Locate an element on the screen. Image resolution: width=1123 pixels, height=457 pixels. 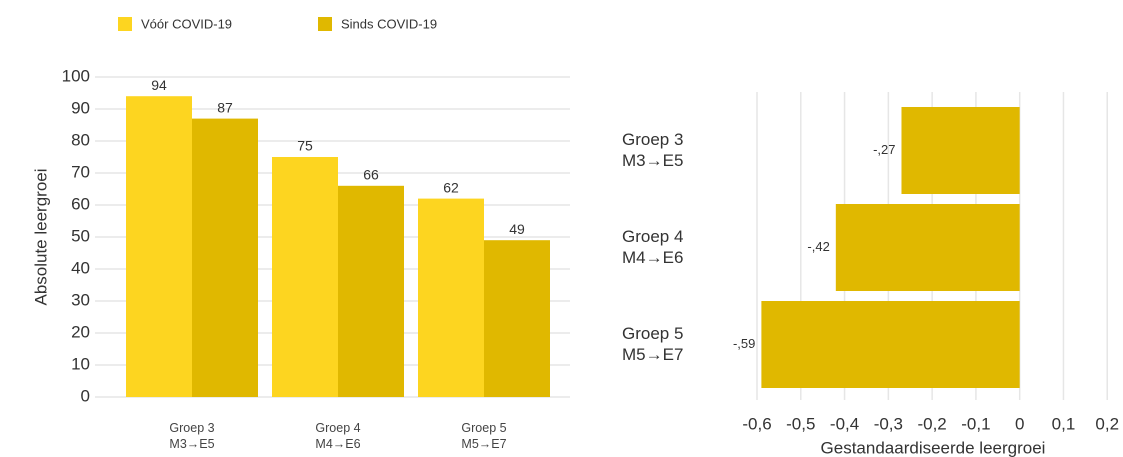
data-label: -,42 is located at coordinates (818, 246).